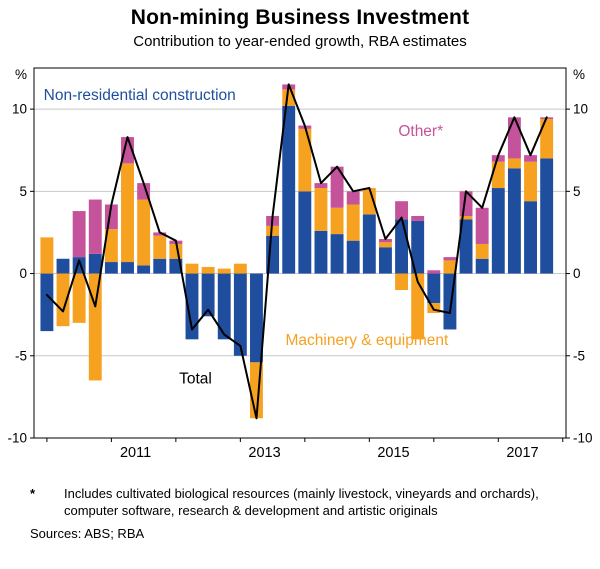  What do you see at coordinates (393, 453) in the screenshot?
I see `x-tick-label: 2015` at bounding box center [393, 453].